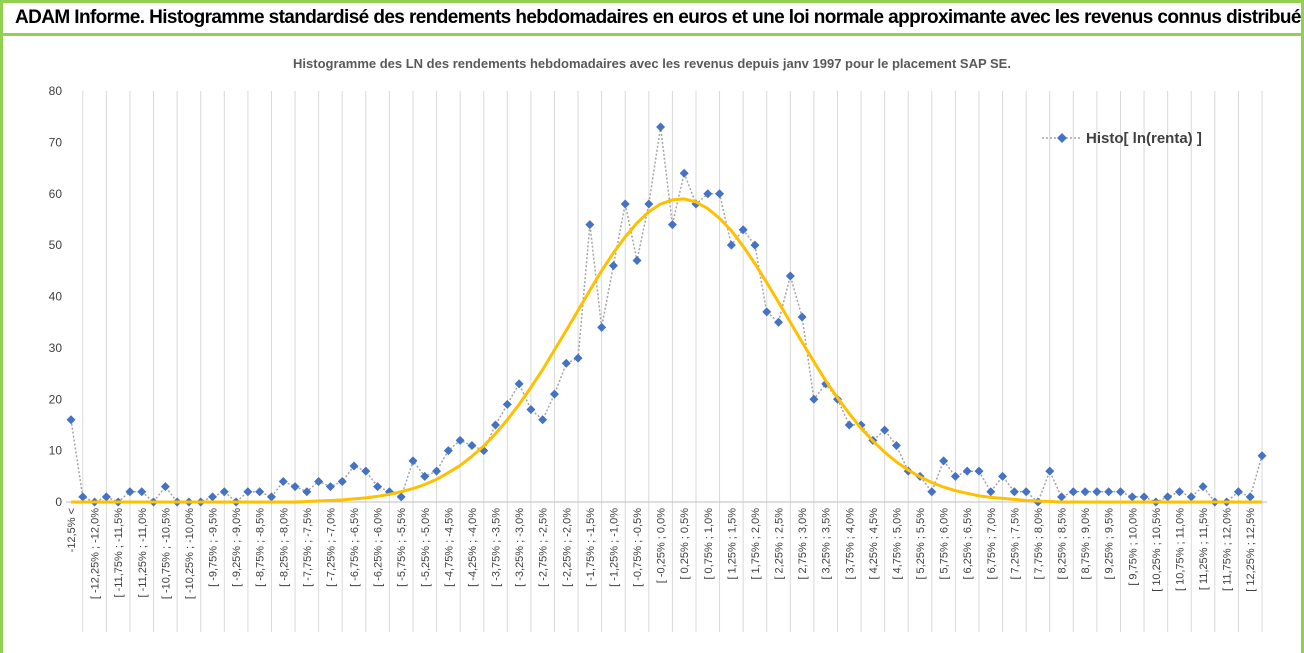 The image size is (1304, 653). Describe the element at coordinates (968, 544) in the screenshot. I see `x-tick-label: [ 6,25% ; 6,5%` at that location.